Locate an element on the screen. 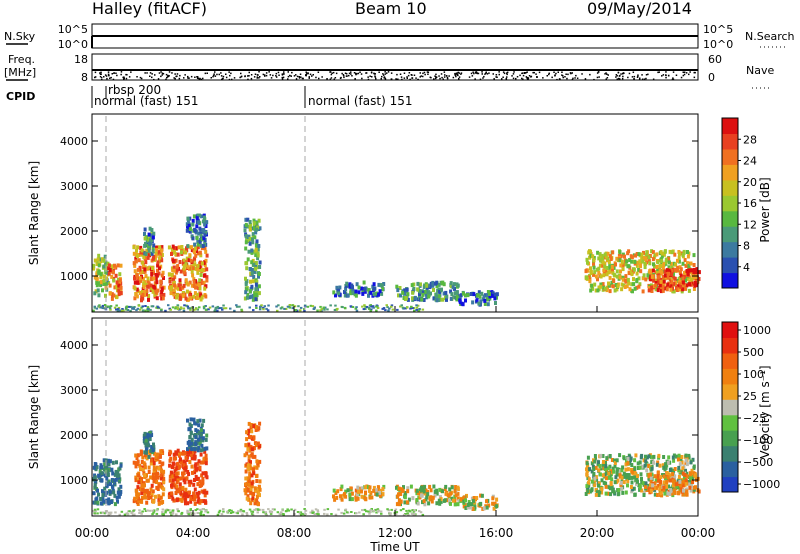  colorbar-tick-label: 1000 is located at coordinates (757, 330).